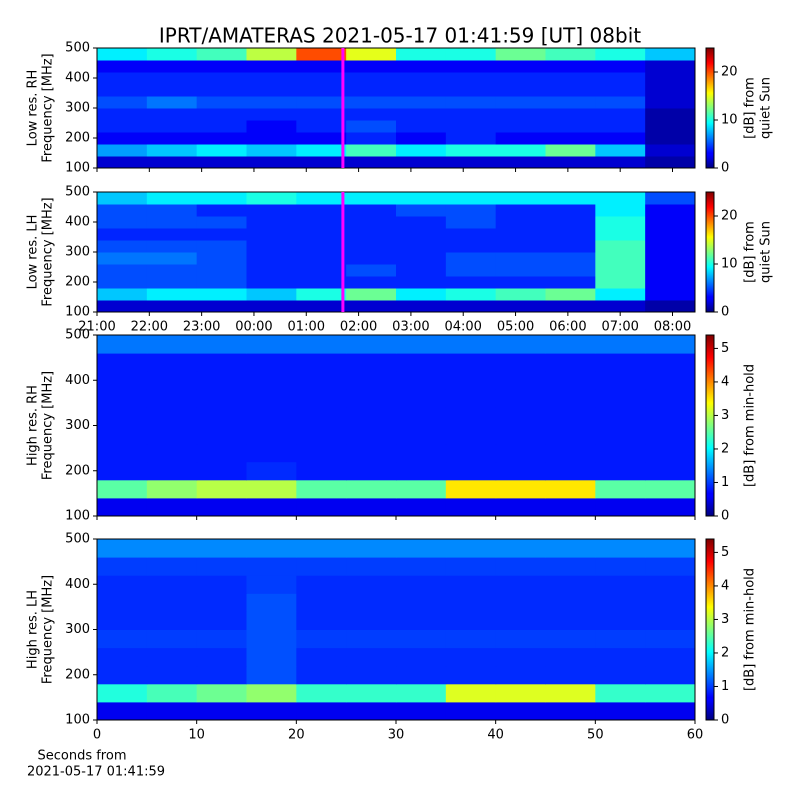  Describe the element at coordinates (750, 108) in the screenshot. I see `colorbar-label: [dB] from` at that location.